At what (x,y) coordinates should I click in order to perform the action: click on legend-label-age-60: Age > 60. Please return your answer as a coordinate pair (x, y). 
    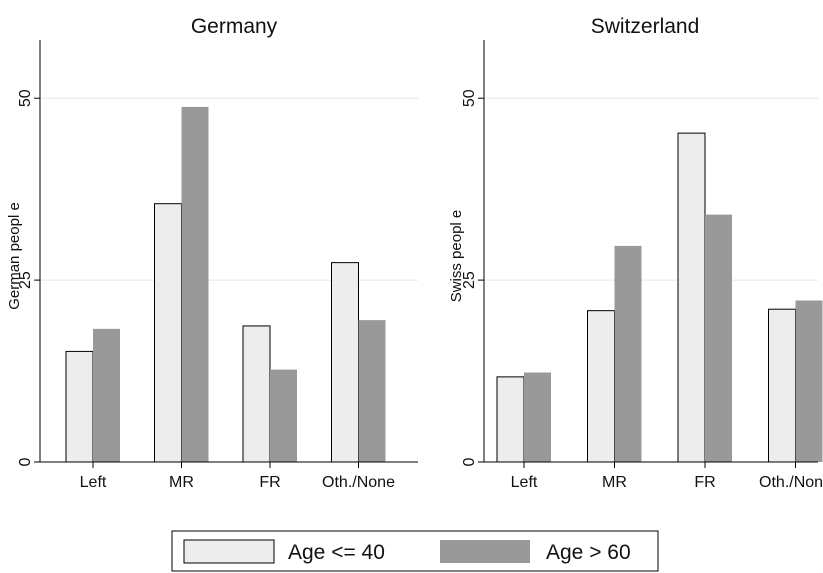
    Looking at the image, I should click on (588, 552).